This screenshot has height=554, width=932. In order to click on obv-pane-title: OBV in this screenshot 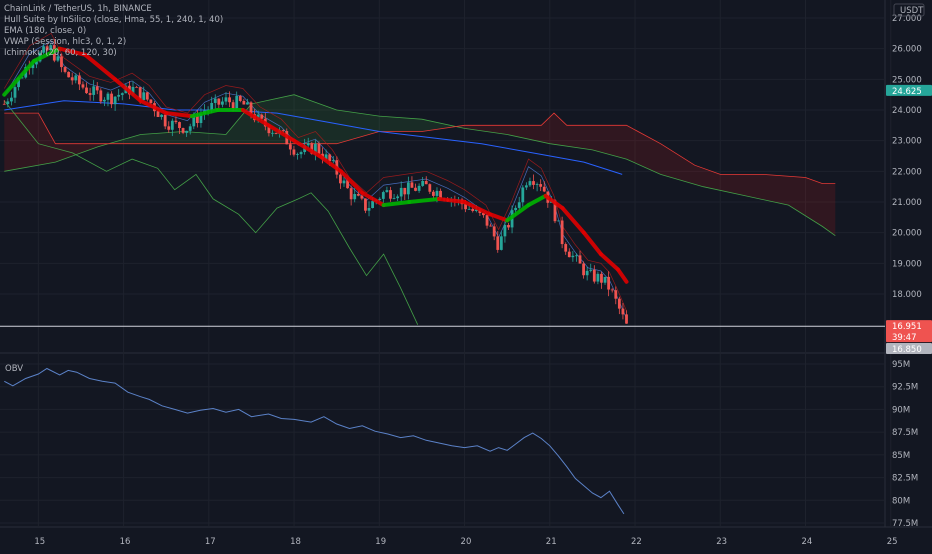, I will do `click(14, 369)`.